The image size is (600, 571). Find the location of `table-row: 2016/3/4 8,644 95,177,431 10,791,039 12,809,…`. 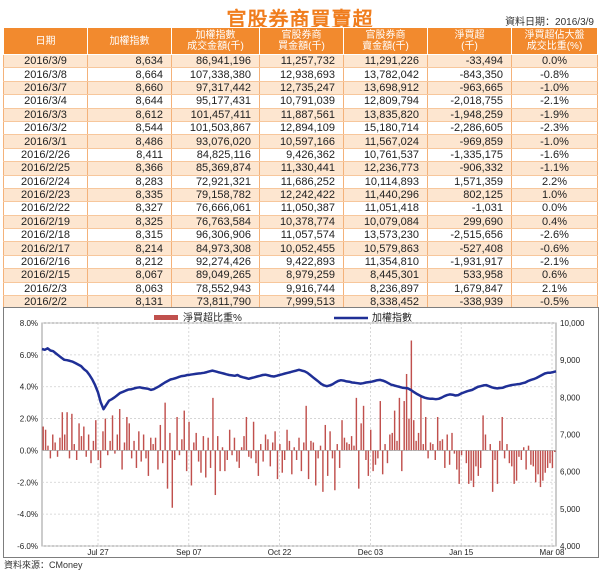

table-row: 2016/3/4 8,644 95,177,431 10,791,039 12,809,… is located at coordinates (300, 101).